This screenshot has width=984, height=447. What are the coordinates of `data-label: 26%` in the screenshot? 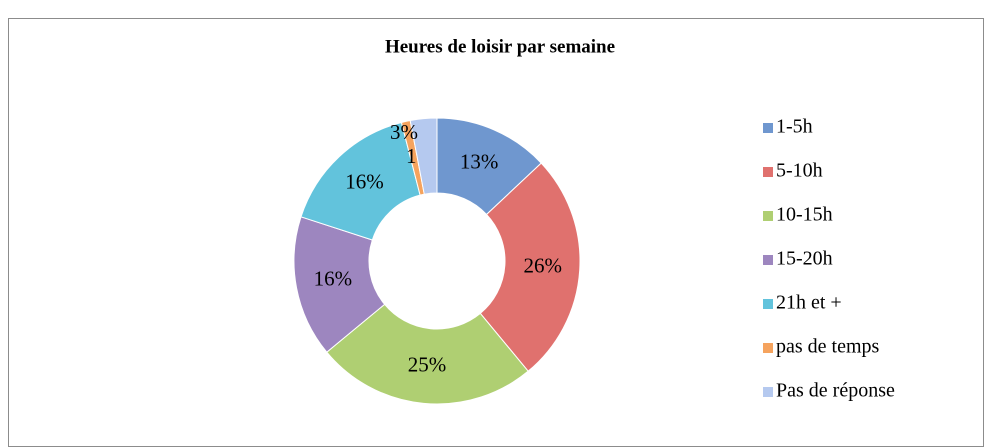 It's located at (543, 265).